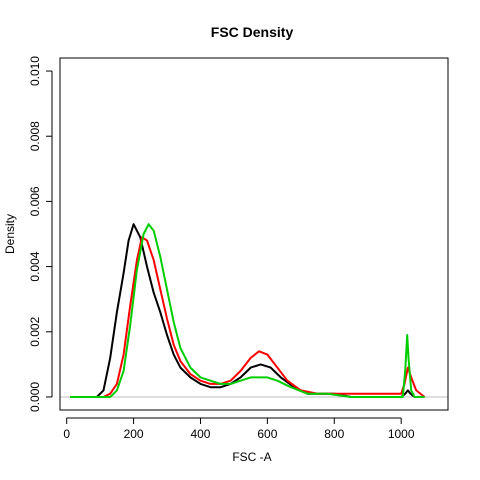 This screenshot has height=480, width=480. Describe the element at coordinates (401, 434) in the screenshot. I see `x-tick-label: 1000` at that location.